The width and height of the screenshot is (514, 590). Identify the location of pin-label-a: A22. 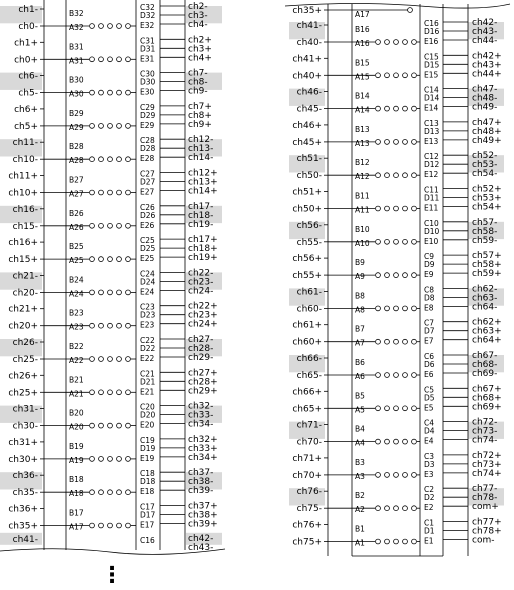
(76, 360).